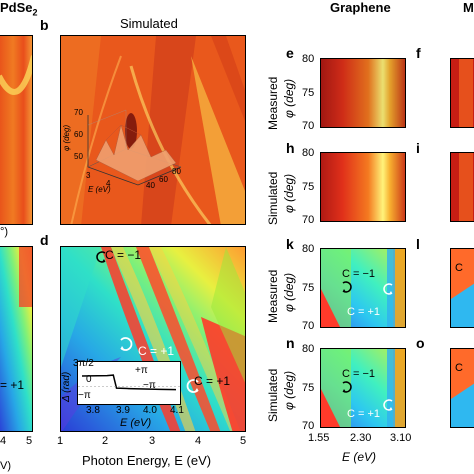 This screenshot has width=474, height=474. I want to click on right-xtick-2.30: 2.30, so click(361, 438).